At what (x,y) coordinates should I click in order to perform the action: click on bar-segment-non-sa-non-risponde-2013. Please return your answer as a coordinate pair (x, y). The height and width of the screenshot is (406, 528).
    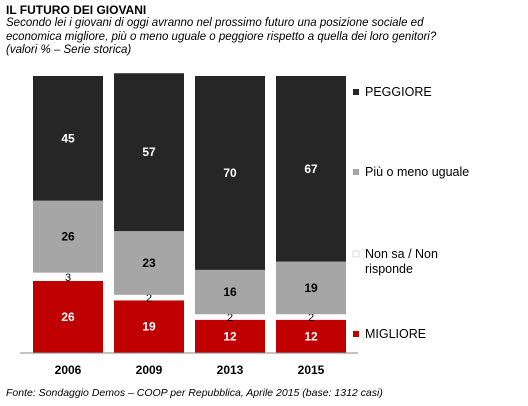
    Looking at the image, I should click on (230, 317).